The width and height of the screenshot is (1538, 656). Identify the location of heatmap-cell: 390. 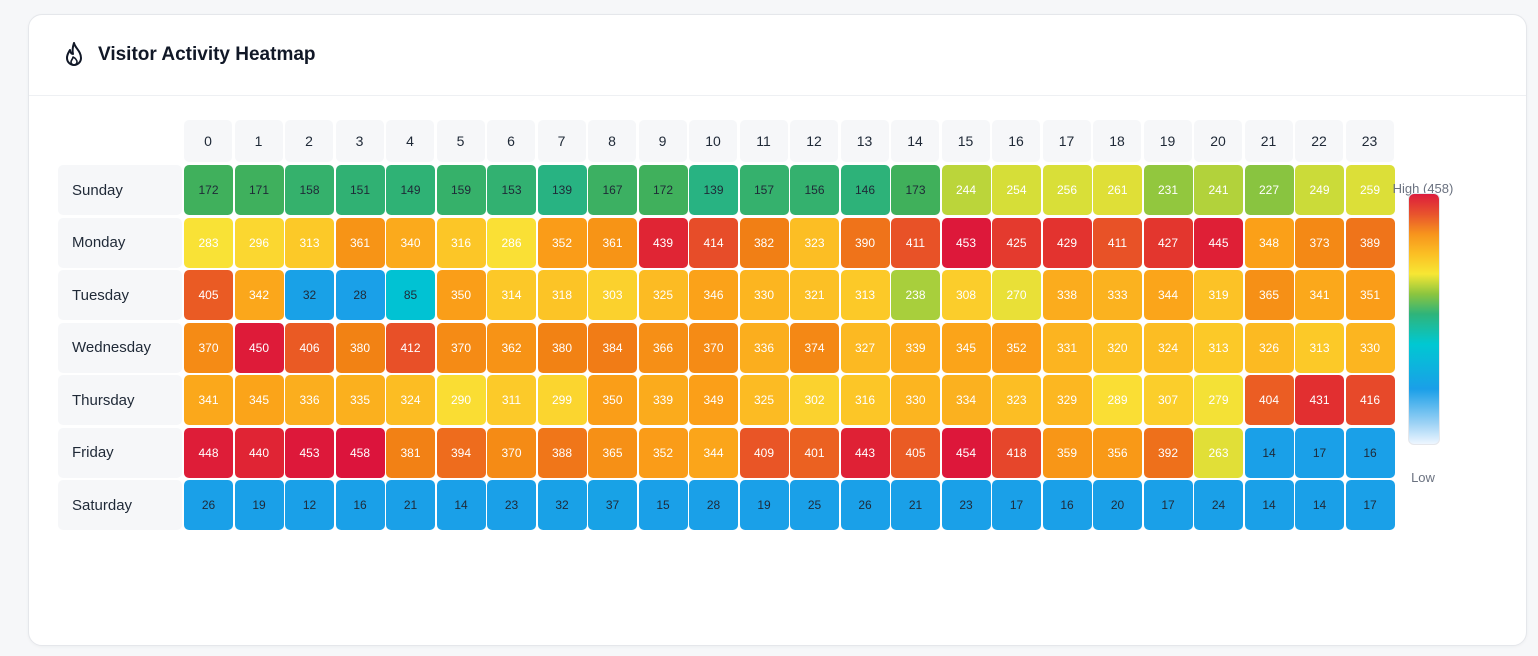
(865, 242).